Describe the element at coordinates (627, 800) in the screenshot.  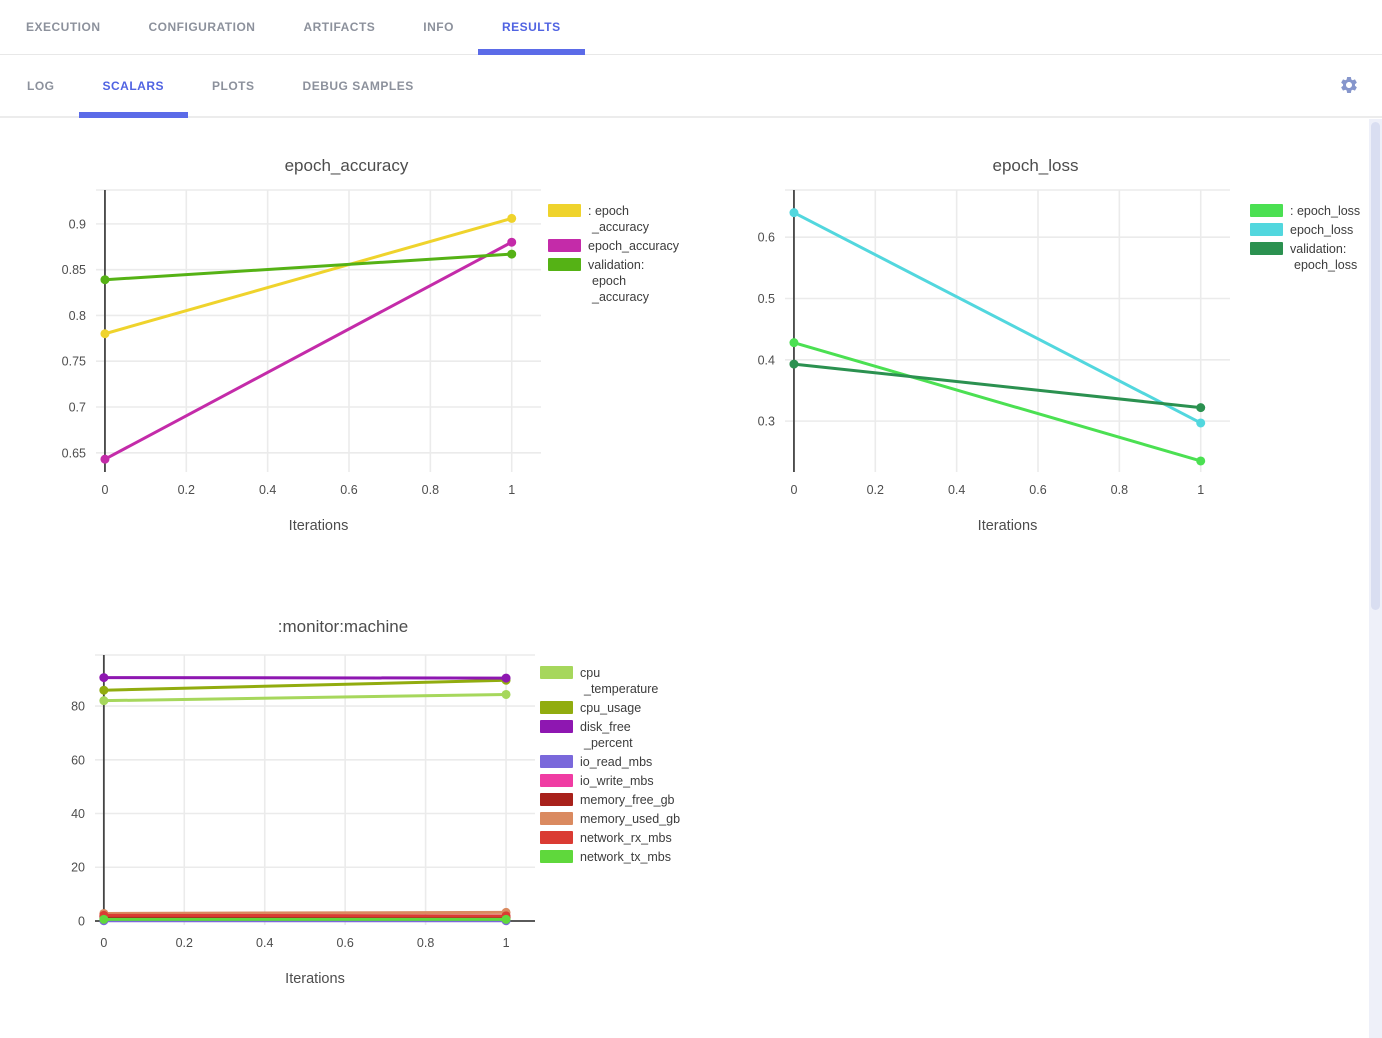
I see `legend-label: memory_free_gb` at that location.